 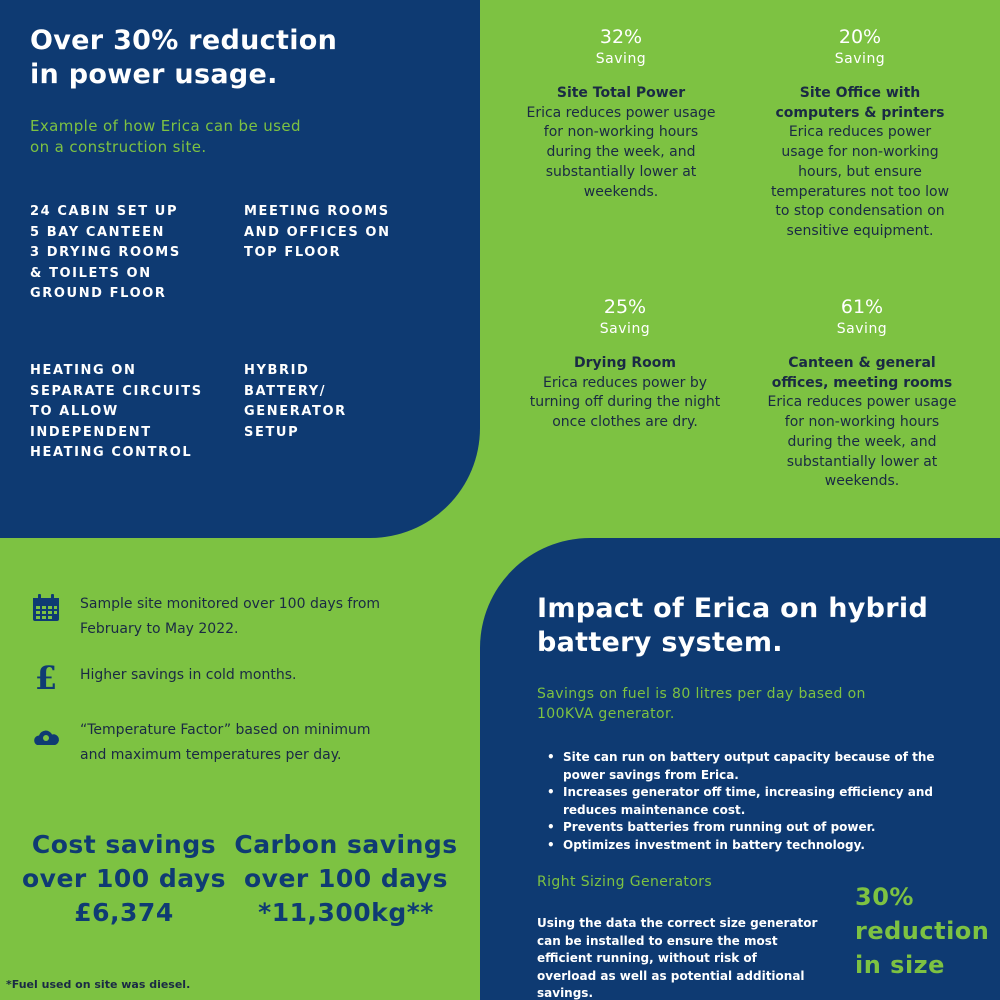 What do you see at coordinates (862, 373) in the screenshot?
I see `stat-title: Canteen & general offices, meeting rooms` at bounding box center [862, 373].